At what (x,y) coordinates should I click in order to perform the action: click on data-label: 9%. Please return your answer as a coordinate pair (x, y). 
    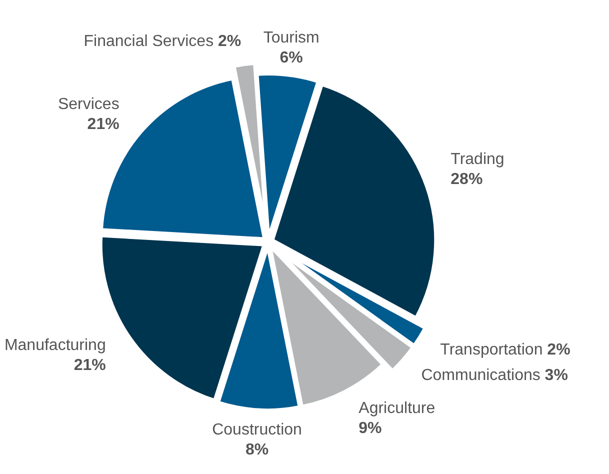
    Looking at the image, I should click on (370, 428).